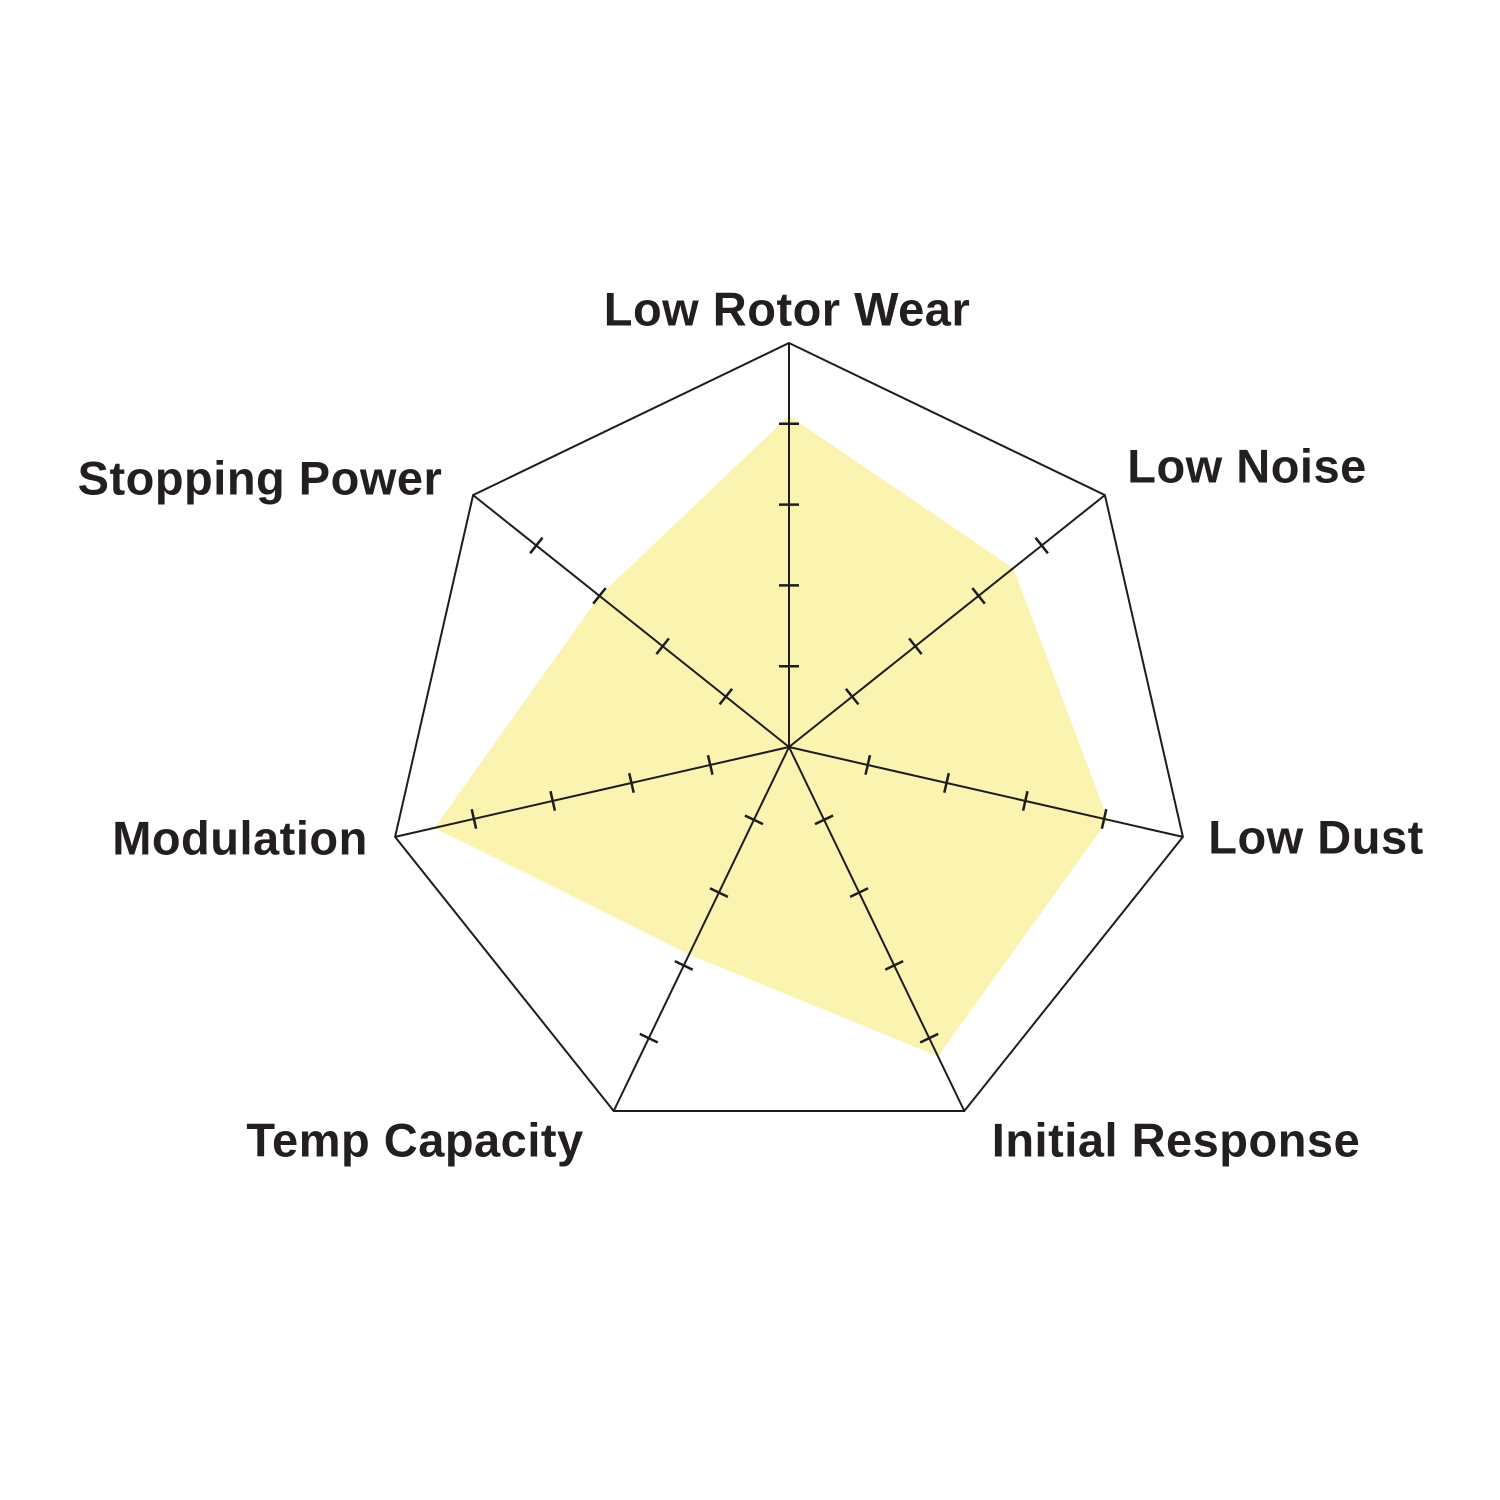 The width and height of the screenshot is (1500, 1500). Describe the element at coordinates (415, 1140) in the screenshot. I see `axis-label-temp-capacity: Temp Capacity` at that location.